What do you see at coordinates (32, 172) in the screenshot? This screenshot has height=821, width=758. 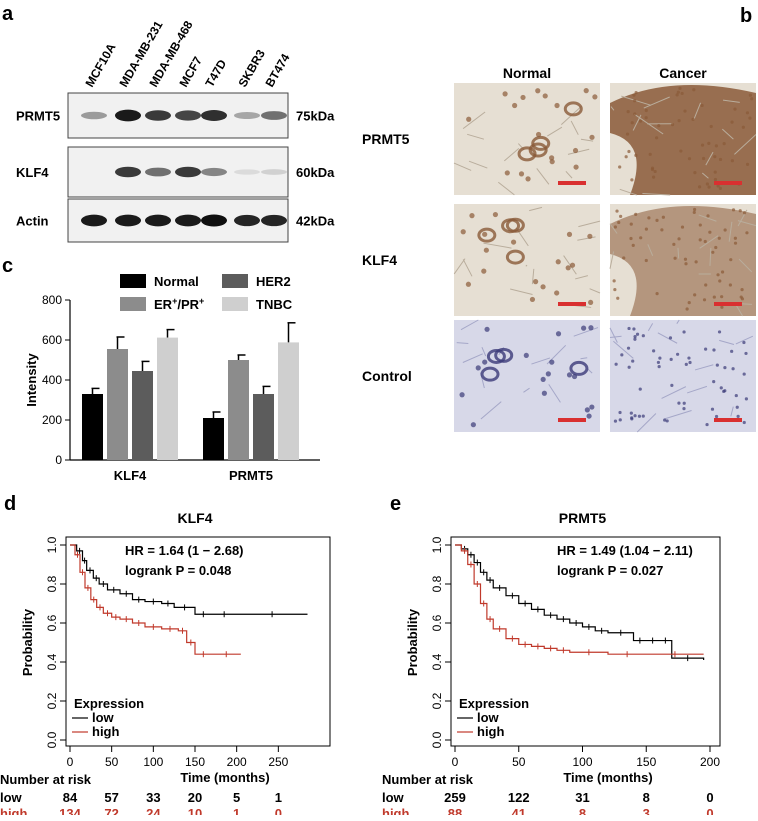 I see `protein-label: KLF4` at bounding box center [32, 172].